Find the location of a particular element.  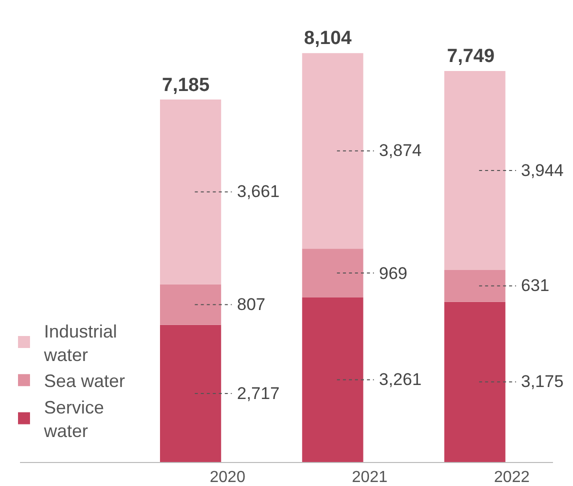

data-label: 3,944 is located at coordinates (542, 170).